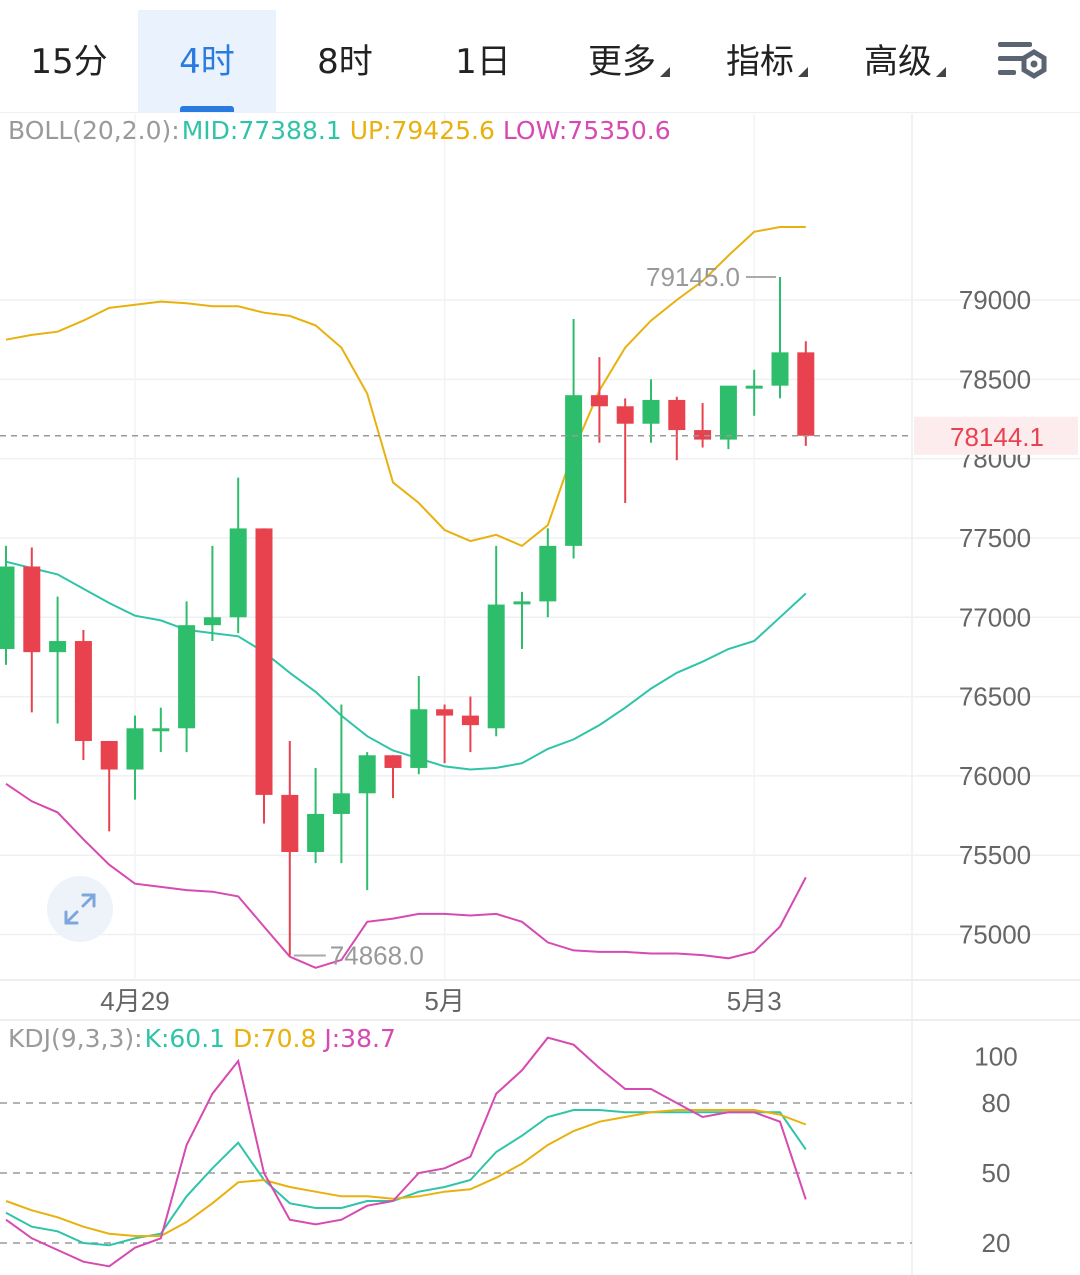  What do you see at coordinates (995, 379) in the screenshot?
I see `price-tick-label: 78500` at bounding box center [995, 379].